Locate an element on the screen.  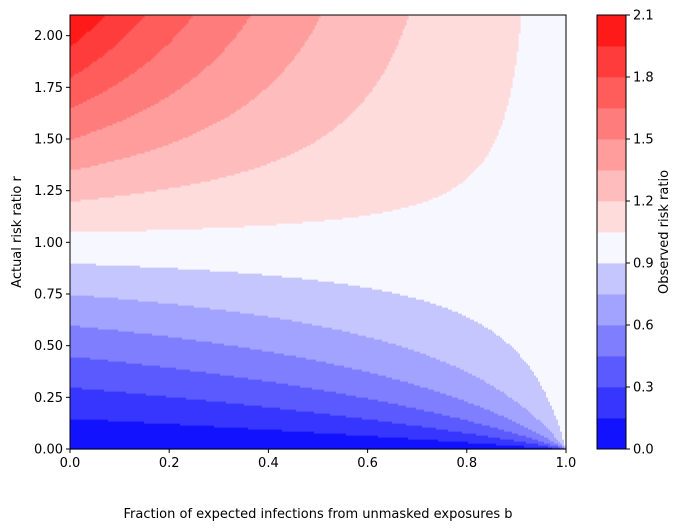
y-tick-label: 0.75 is located at coordinates (48, 295).